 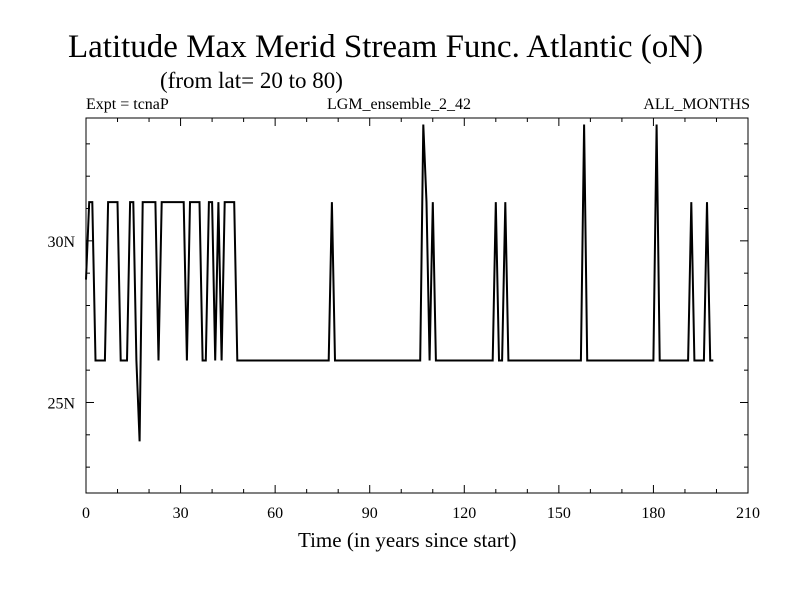 I want to click on x-tick-label: 60, so click(x=275, y=513).